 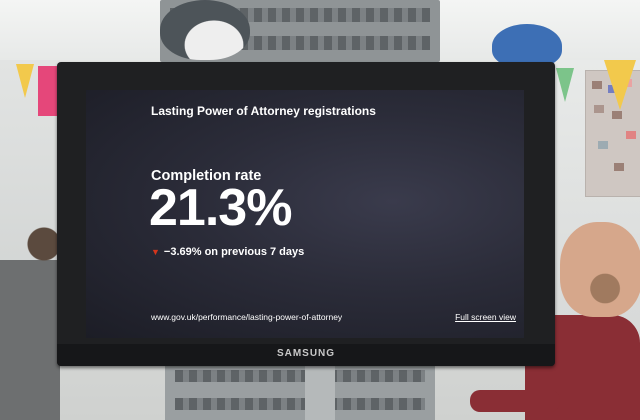 I want to click on monitor-chin, so click(x=306, y=355).